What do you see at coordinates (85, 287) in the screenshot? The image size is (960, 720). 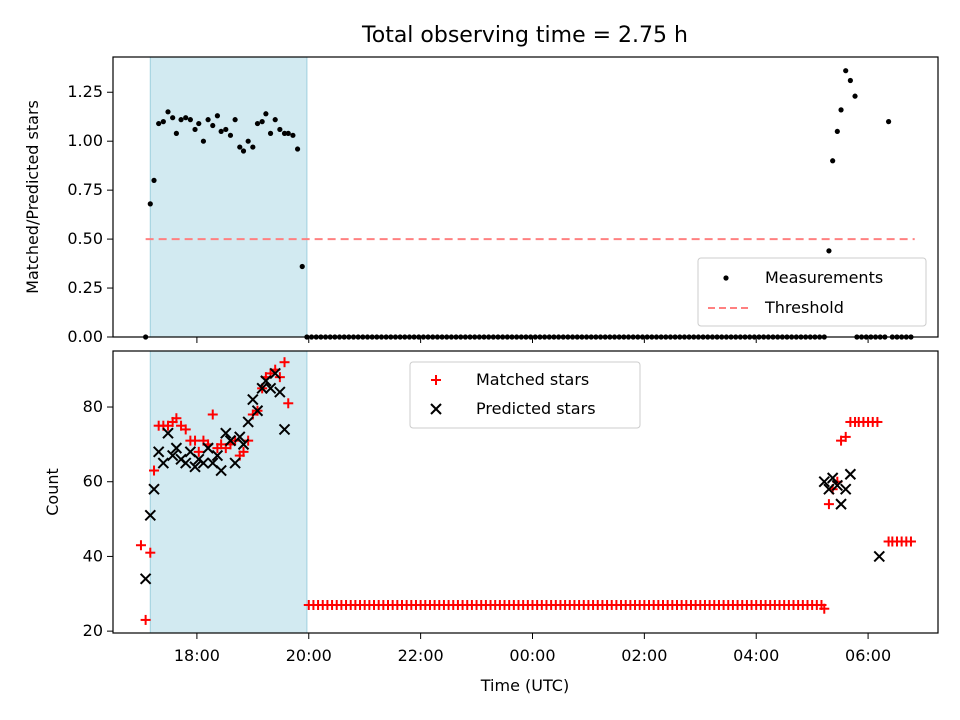 I see `top-y-tick-label: 0.25` at bounding box center [85, 287].